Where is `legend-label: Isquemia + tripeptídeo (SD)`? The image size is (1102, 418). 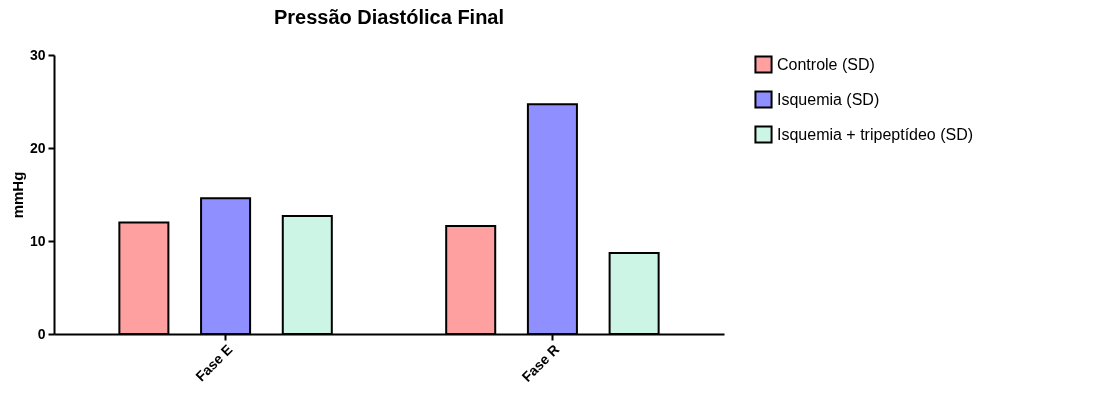
legend-label: Isquemia + tripeptídeo (SD) is located at coordinates (875, 134).